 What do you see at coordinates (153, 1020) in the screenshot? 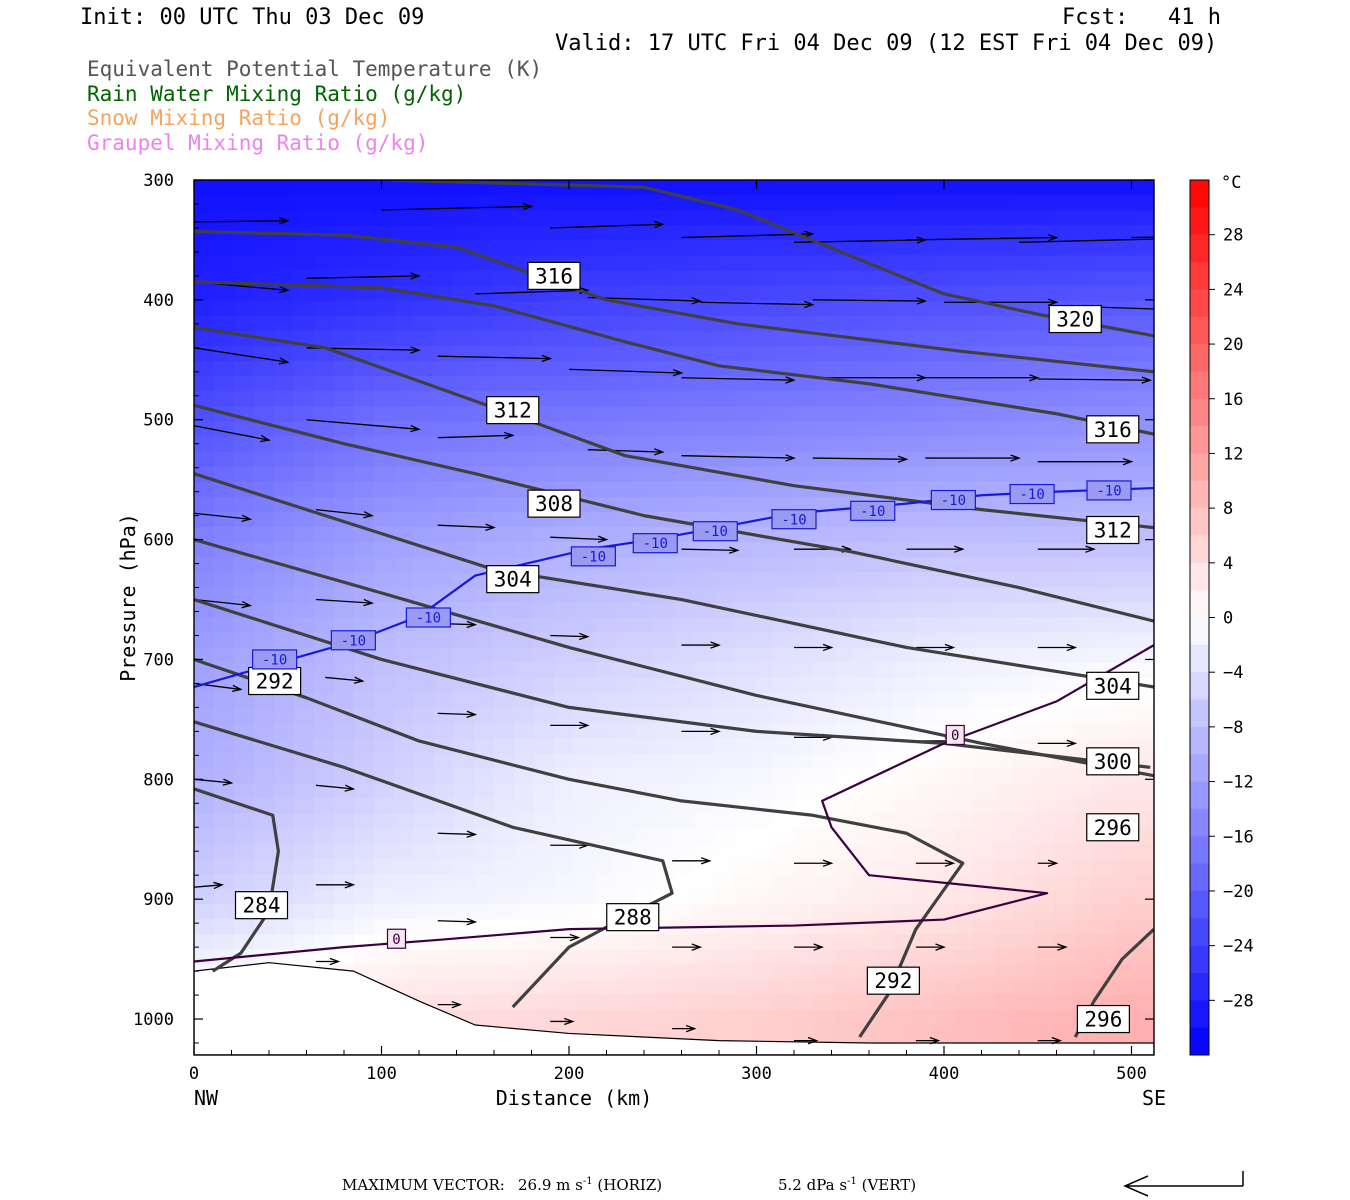
I see `y-tick-label: 1000` at bounding box center [153, 1020].